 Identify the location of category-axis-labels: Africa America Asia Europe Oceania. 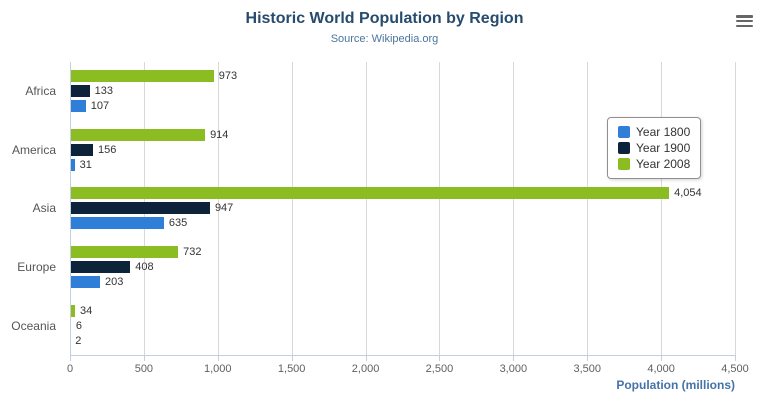
(31, 208).